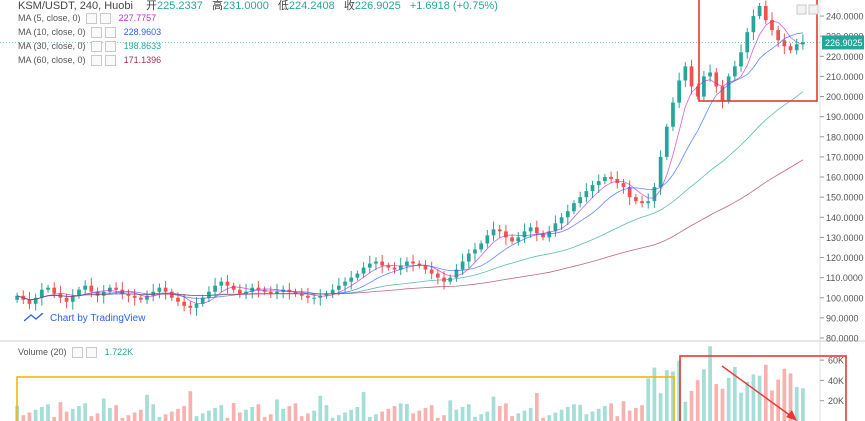  Describe the element at coordinates (845, 57) in the screenshot. I see `price-tick-label: 220.0000` at that location.